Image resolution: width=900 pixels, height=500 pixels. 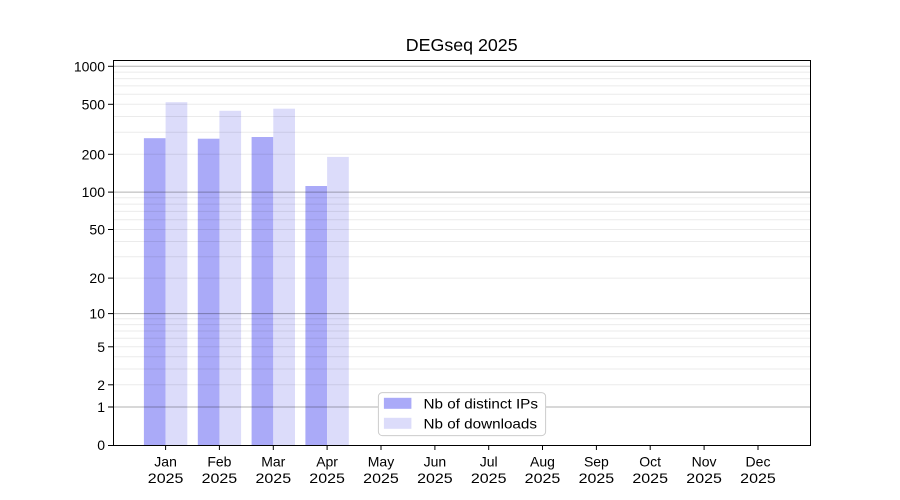 I want to click on svg-text: Jun, so click(x=435, y=462).